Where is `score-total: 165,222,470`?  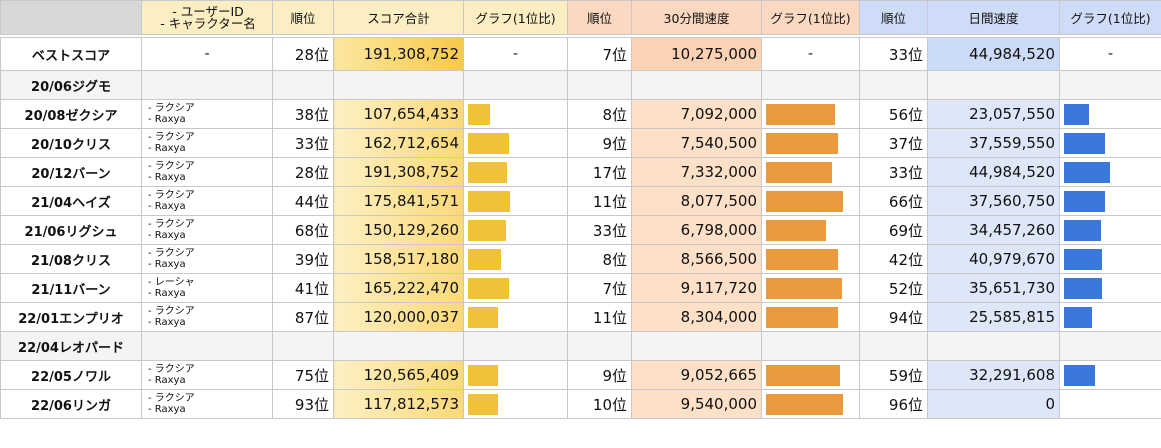 score-total: 165,222,470 is located at coordinates (398, 288).